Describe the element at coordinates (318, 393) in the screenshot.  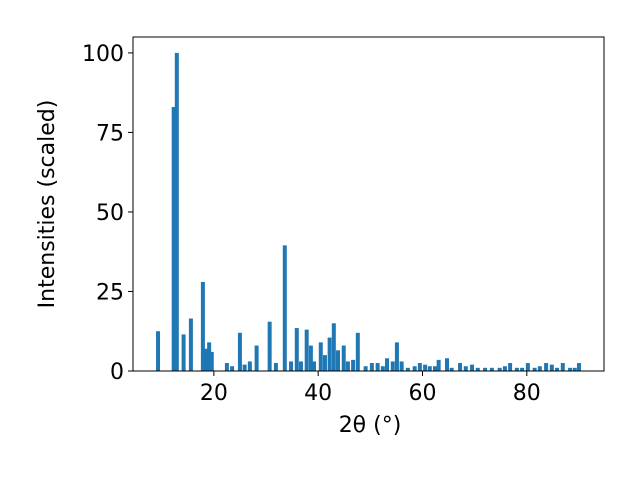
I see `x-tick-label: 40` at that location.